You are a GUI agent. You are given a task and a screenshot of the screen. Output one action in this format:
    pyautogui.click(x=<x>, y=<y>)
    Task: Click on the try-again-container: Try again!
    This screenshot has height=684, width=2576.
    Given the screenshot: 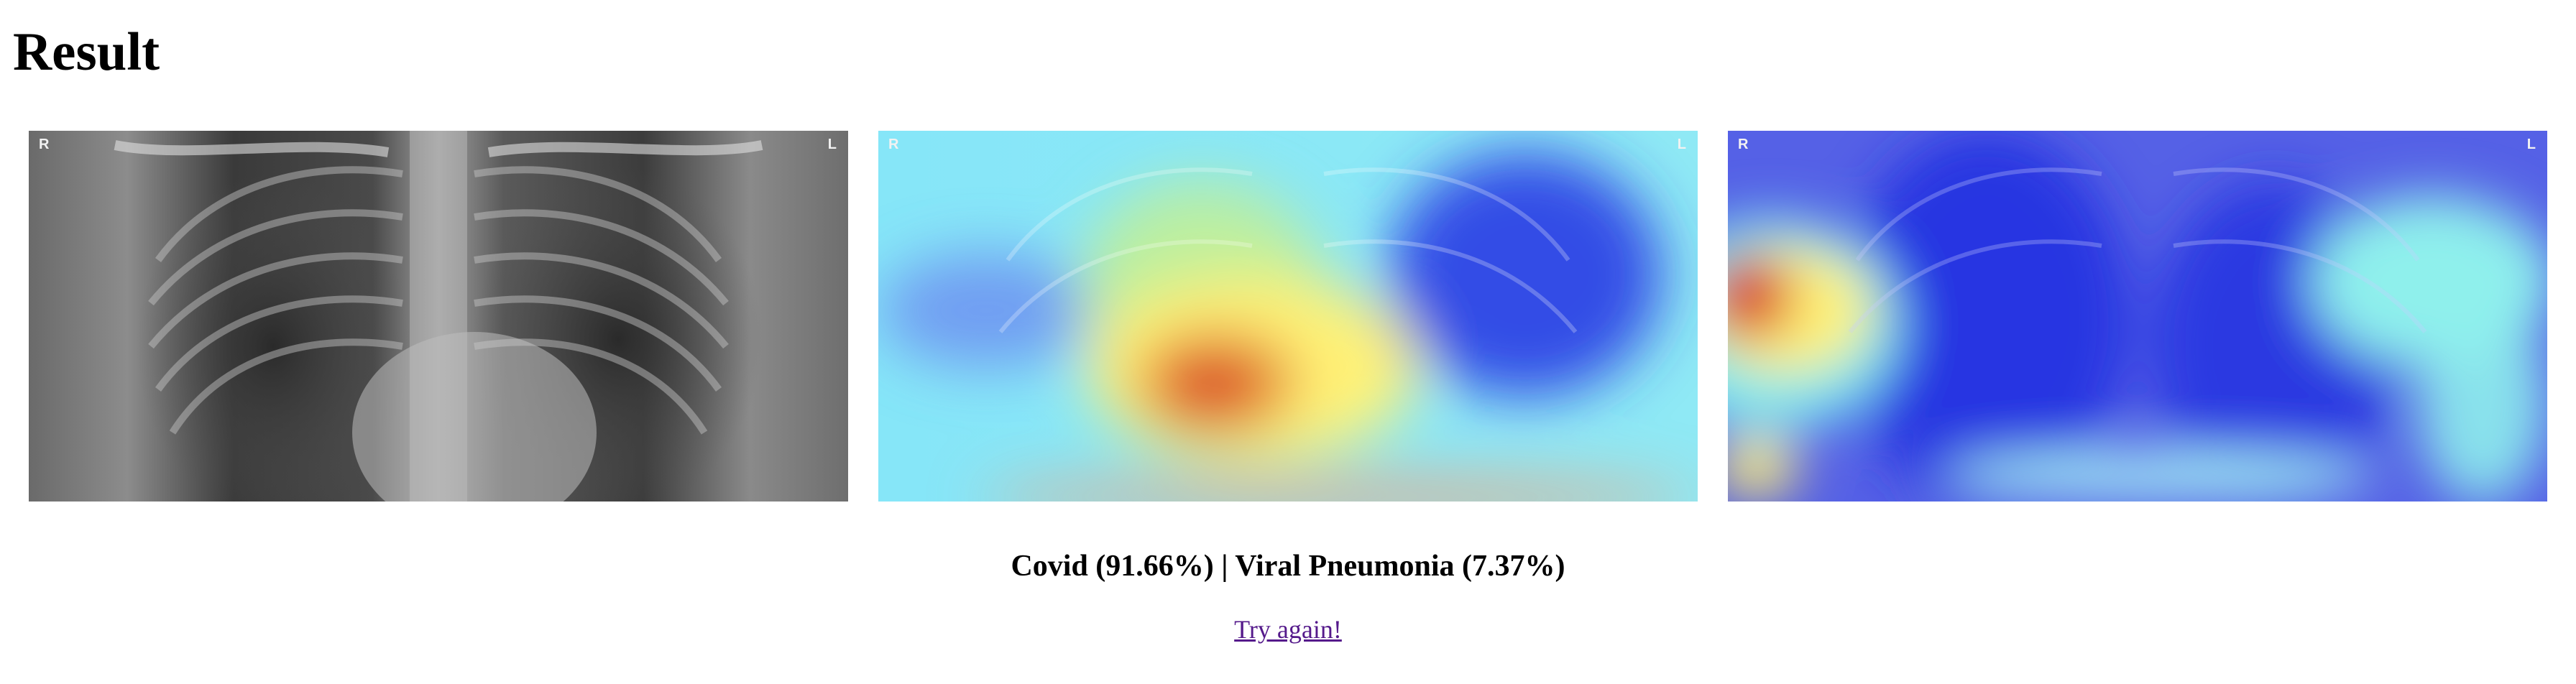 What is the action you would take?
    pyautogui.click(x=1288, y=629)
    